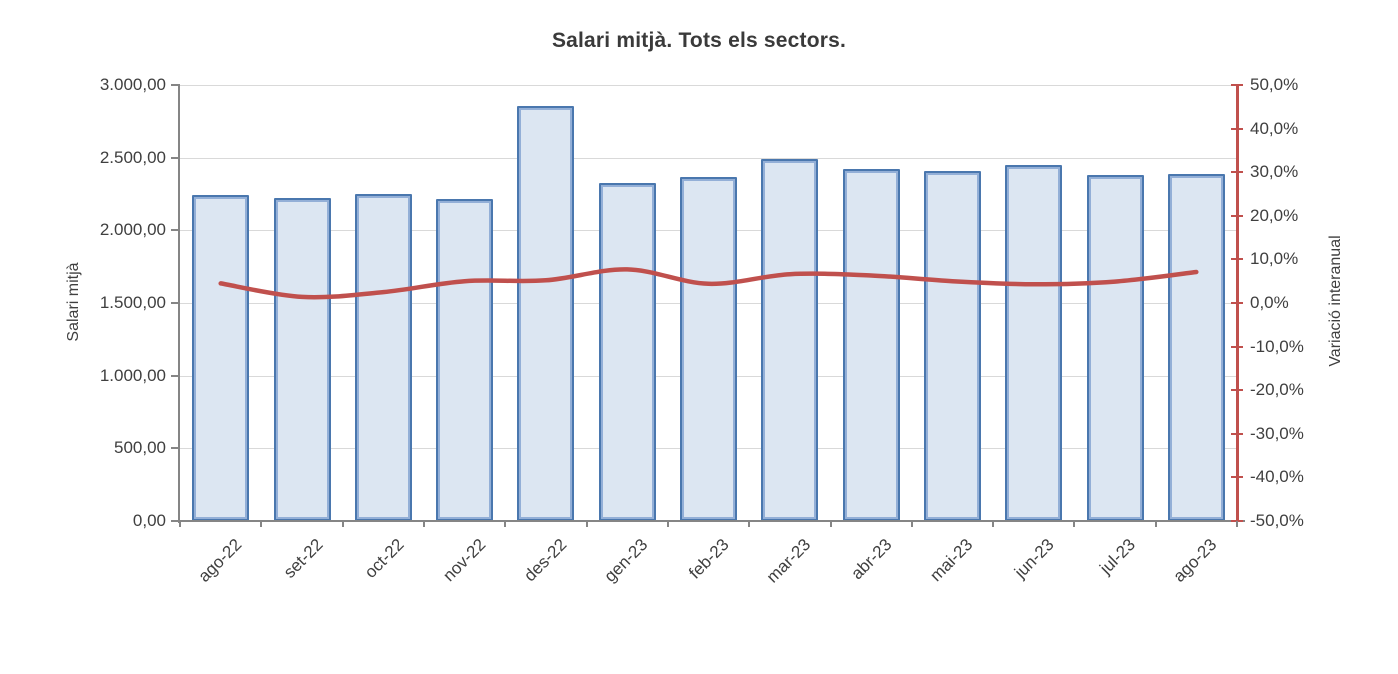 This screenshot has height=674, width=1398. I want to click on x-axis-line, so click(709, 521).